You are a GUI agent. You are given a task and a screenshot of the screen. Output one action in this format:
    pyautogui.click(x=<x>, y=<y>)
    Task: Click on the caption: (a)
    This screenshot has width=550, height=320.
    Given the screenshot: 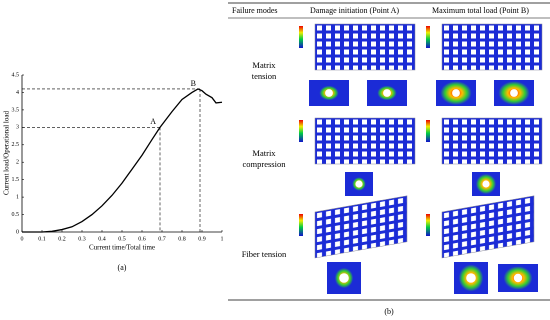 What is the action you would take?
    pyautogui.click(x=122, y=267)
    